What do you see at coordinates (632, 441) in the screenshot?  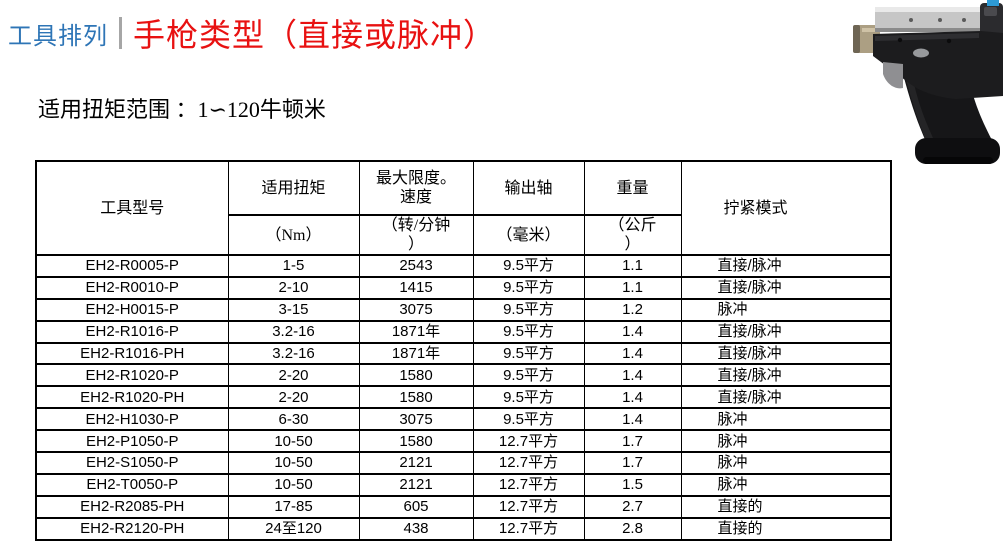 I see `cell-weight: 1.7` at bounding box center [632, 441].